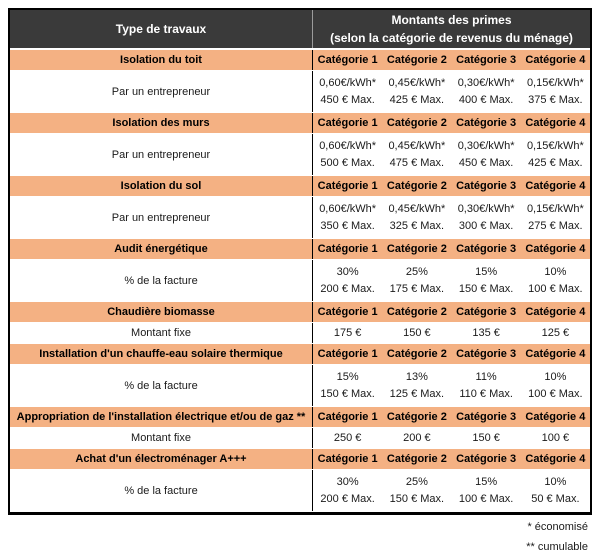  Describe the element at coordinates (486, 333) in the screenshot. I see `value-cell: 135 €` at that location.